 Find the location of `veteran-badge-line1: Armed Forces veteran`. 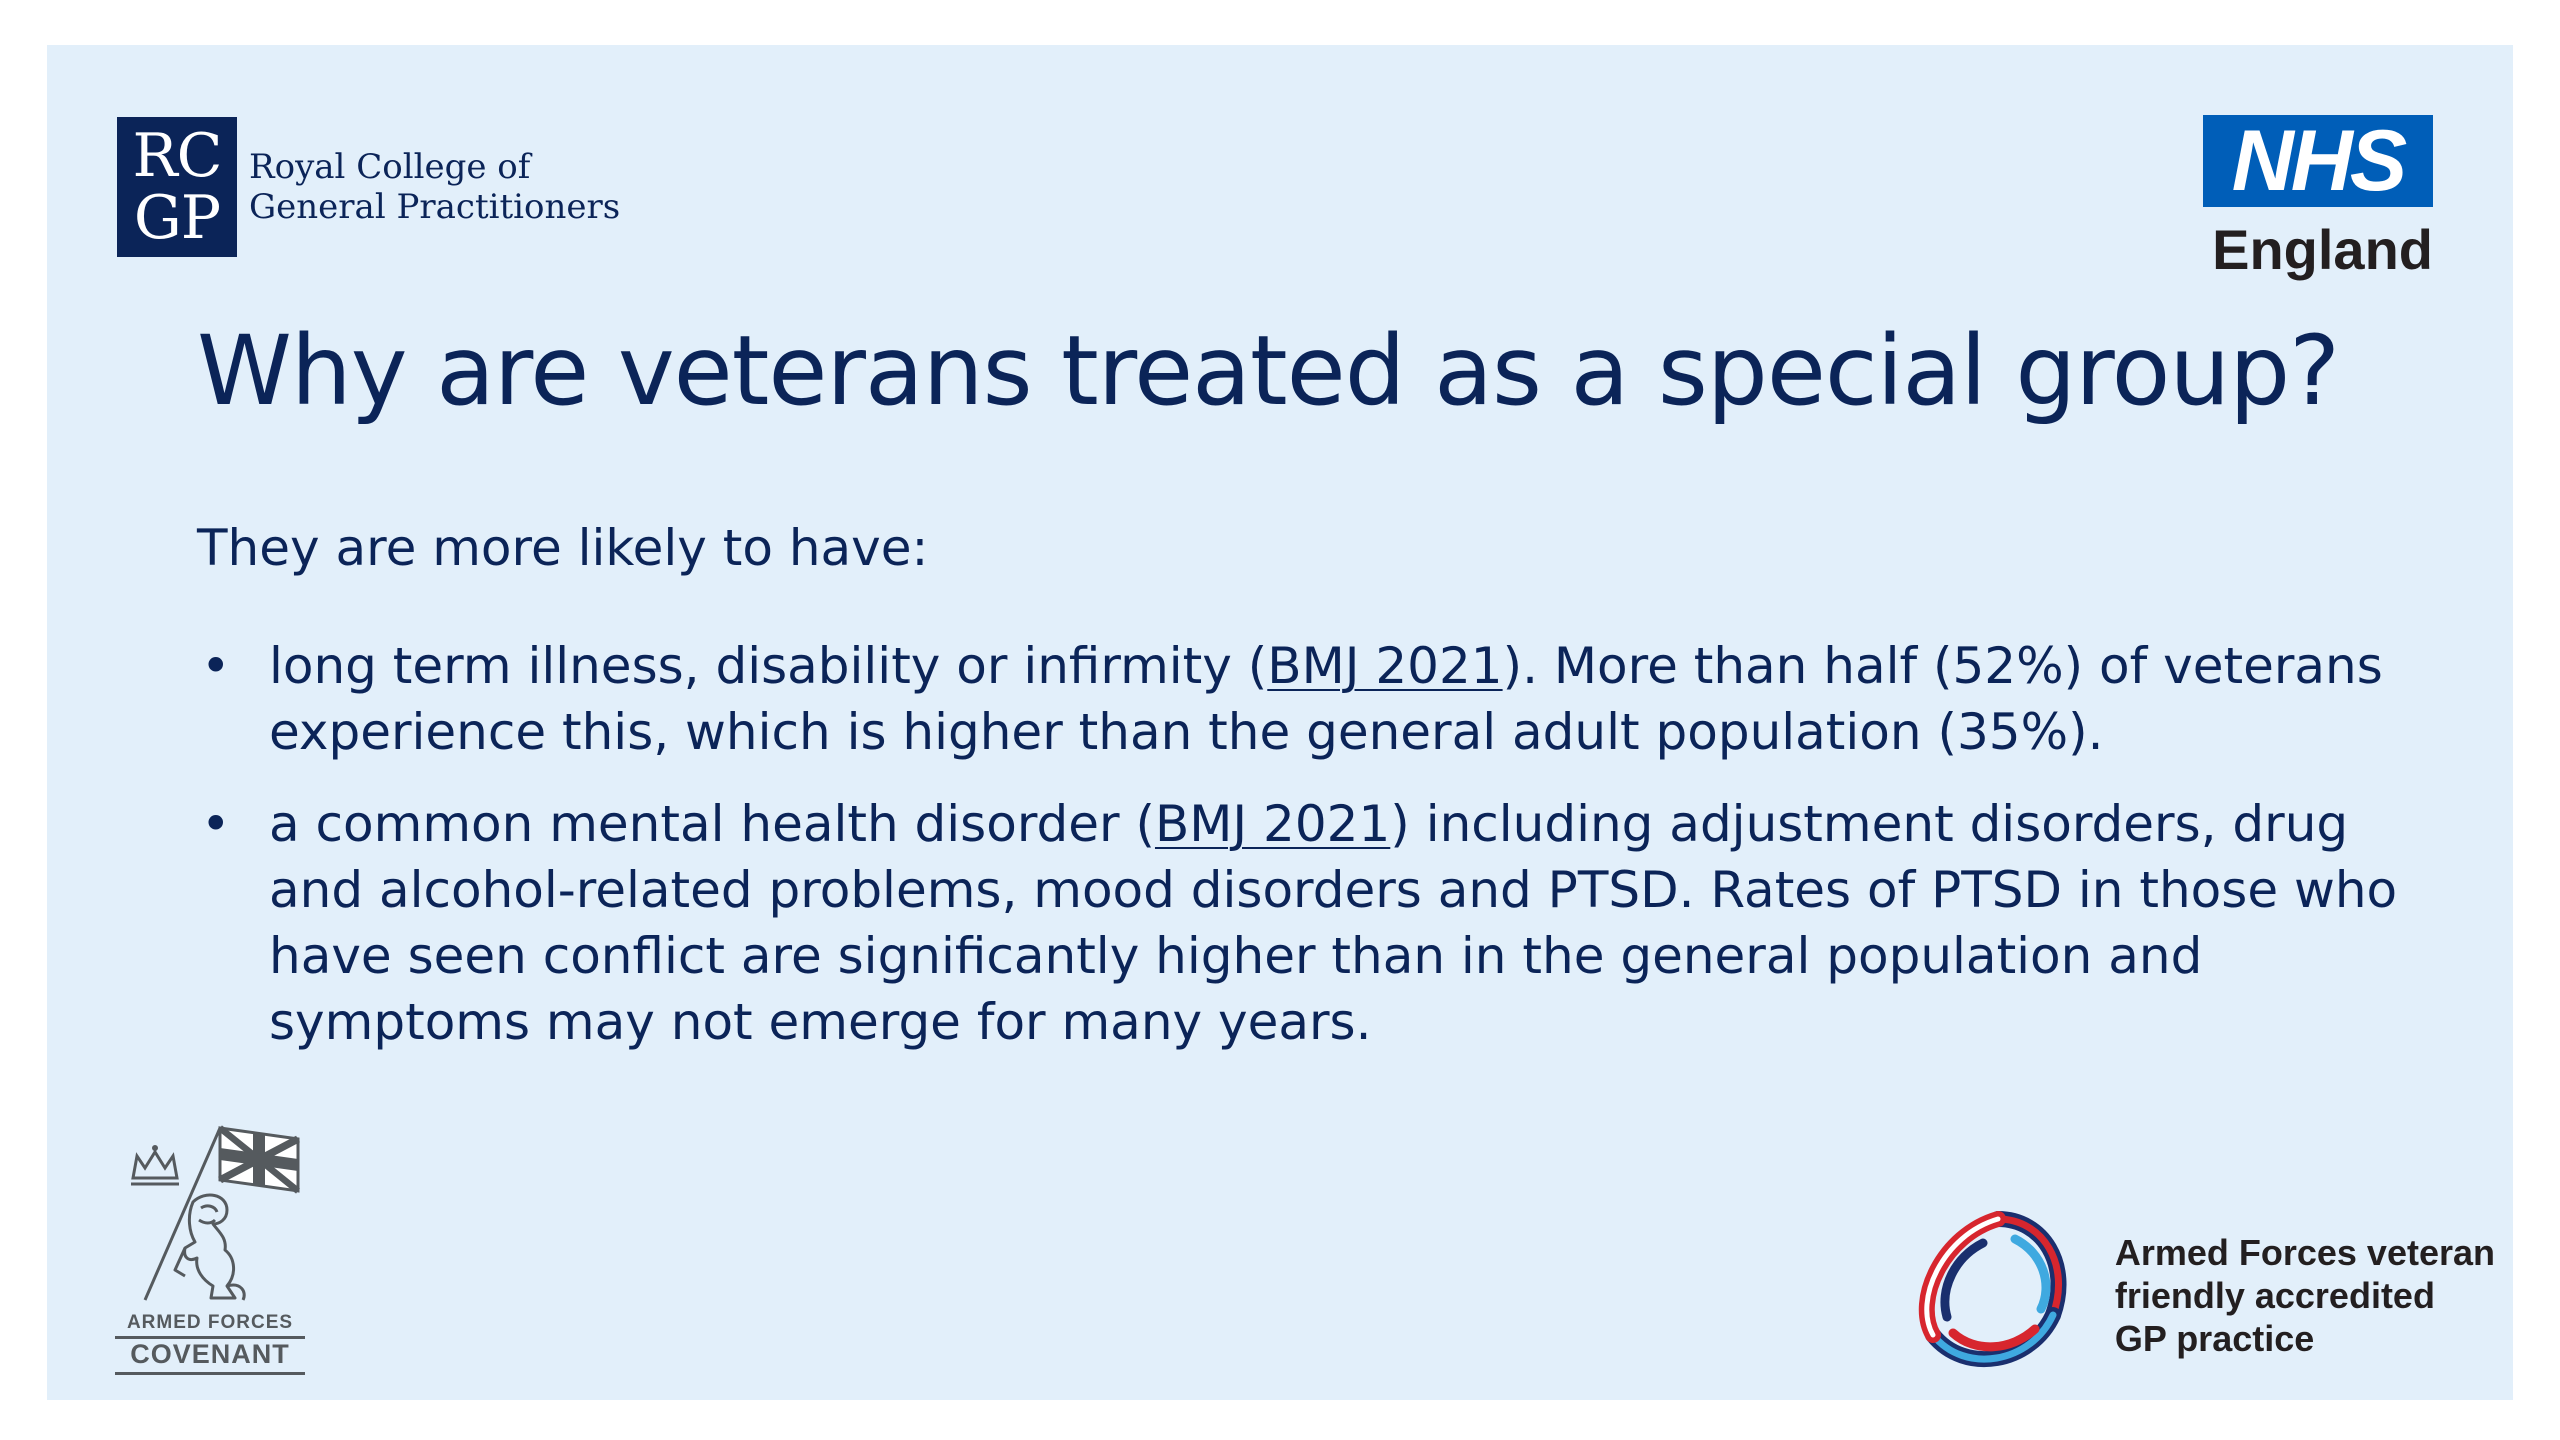

veteran-badge-line1: Armed Forces veteran is located at coordinates (2304, 1252).